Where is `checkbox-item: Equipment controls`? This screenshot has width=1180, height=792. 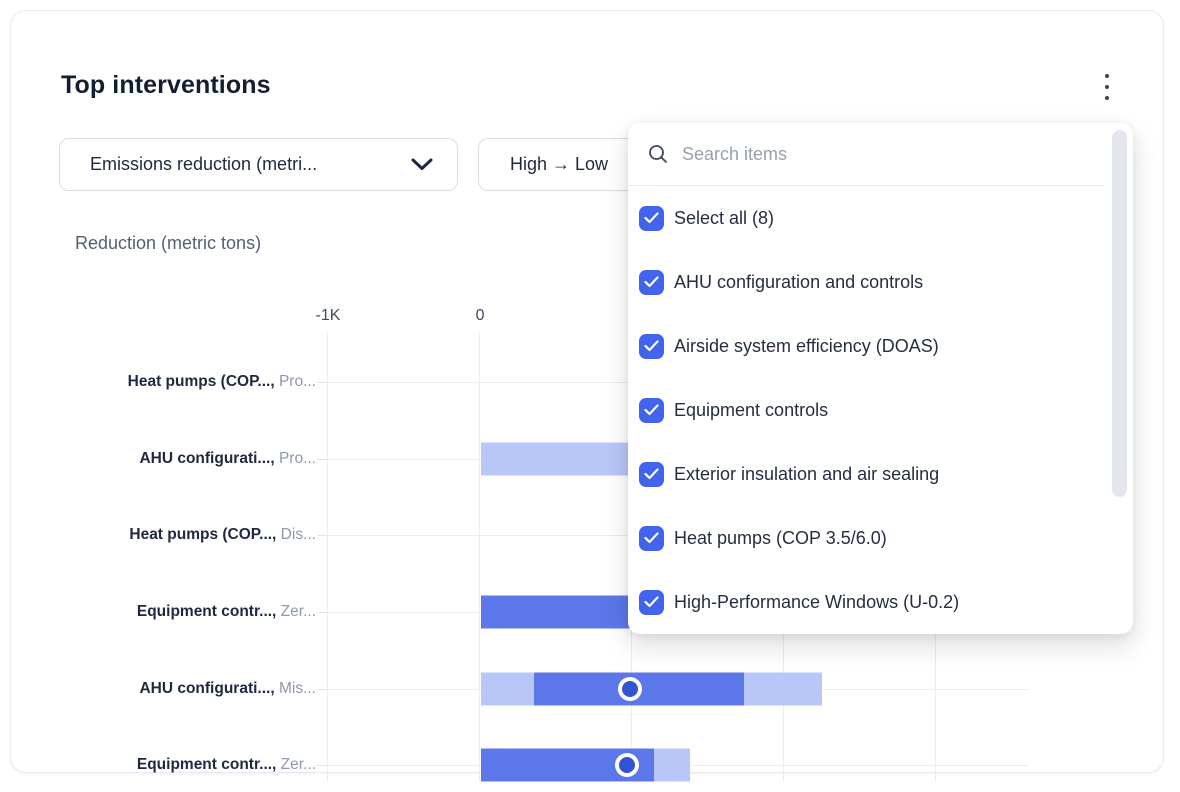 checkbox-item: Equipment controls is located at coordinates (863, 410).